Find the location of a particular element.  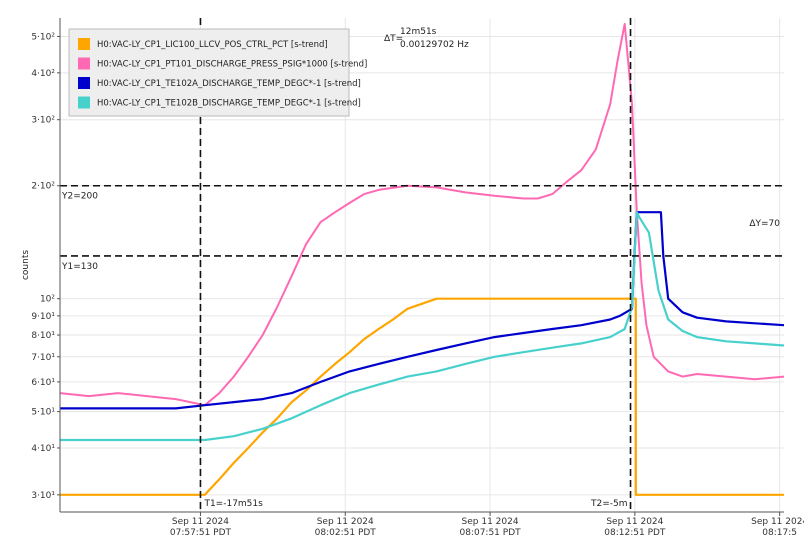

y-tick-label: 7·10¹ is located at coordinates (43, 358).